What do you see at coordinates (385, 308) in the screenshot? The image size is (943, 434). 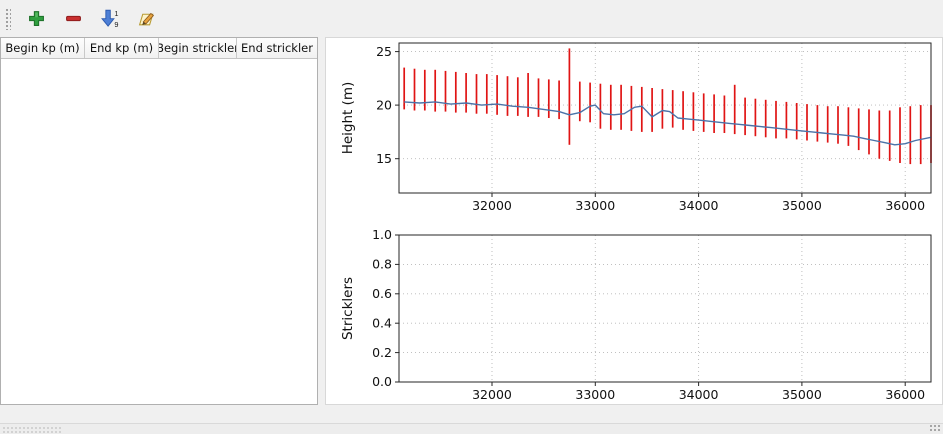 I see `y-axis: 0.0 0.2 0.4 0.6 0.8 1.0` at bounding box center [385, 308].